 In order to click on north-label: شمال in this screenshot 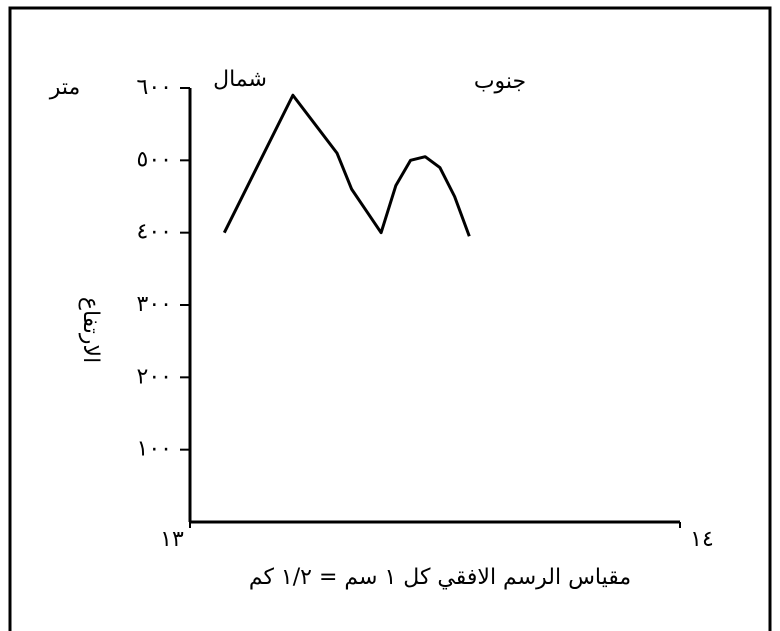, I will do `click(240, 79)`.